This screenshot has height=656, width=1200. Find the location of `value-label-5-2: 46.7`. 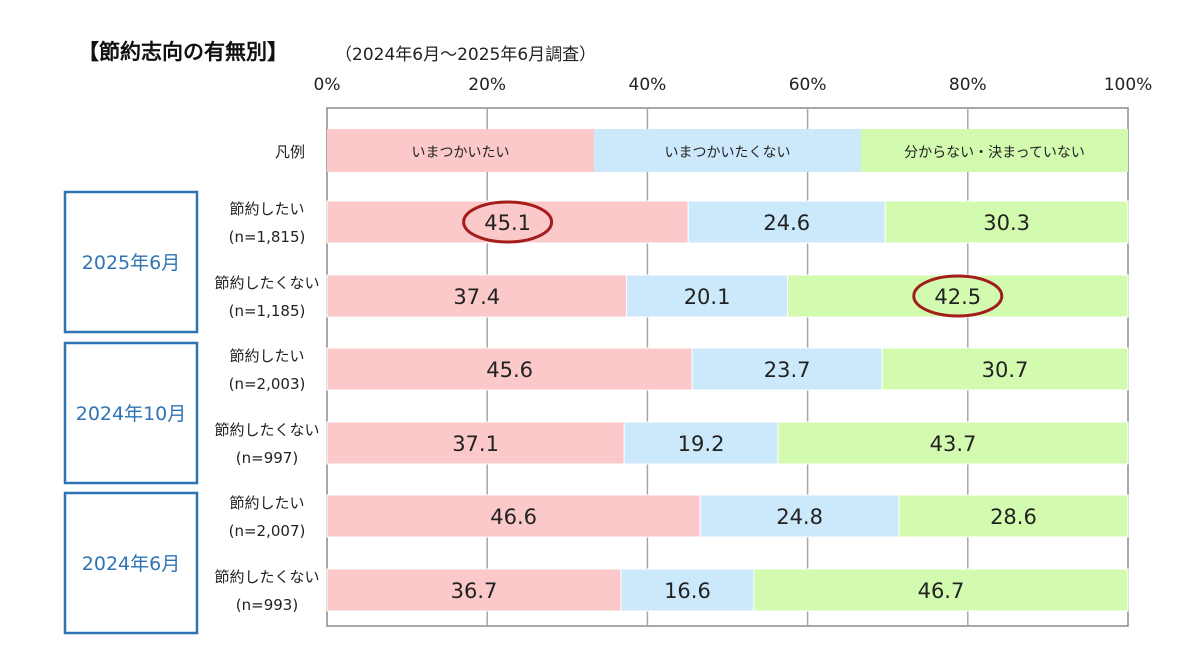

value-label-5-2: 46.7 is located at coordinates (941, 591).